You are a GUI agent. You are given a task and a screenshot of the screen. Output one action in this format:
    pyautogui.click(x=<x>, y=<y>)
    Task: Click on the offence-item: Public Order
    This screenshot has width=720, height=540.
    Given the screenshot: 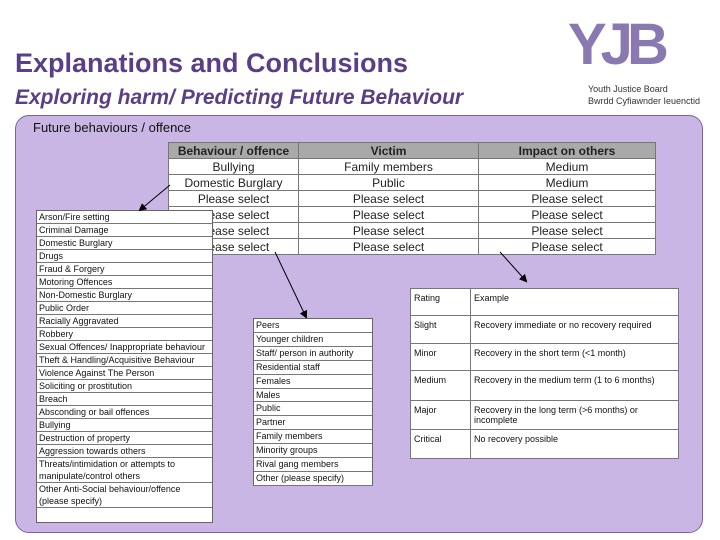 What is the action you would take?
    pyautogui.click(x=124, y=308)
    